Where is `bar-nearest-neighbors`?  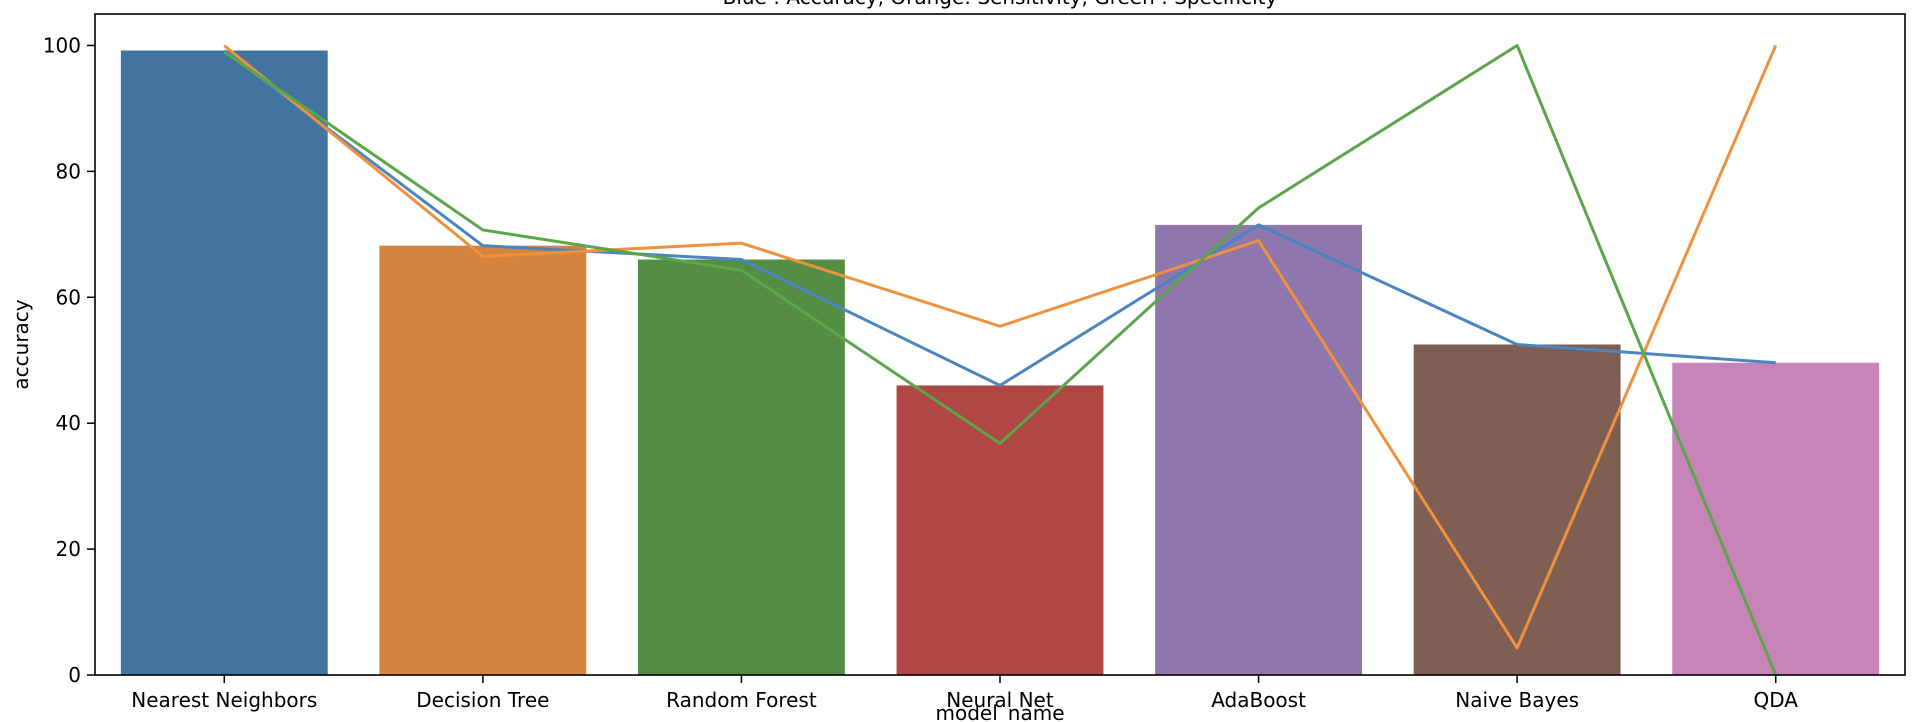
bar-nearest-neighbors is located at coordinates (224, 362).